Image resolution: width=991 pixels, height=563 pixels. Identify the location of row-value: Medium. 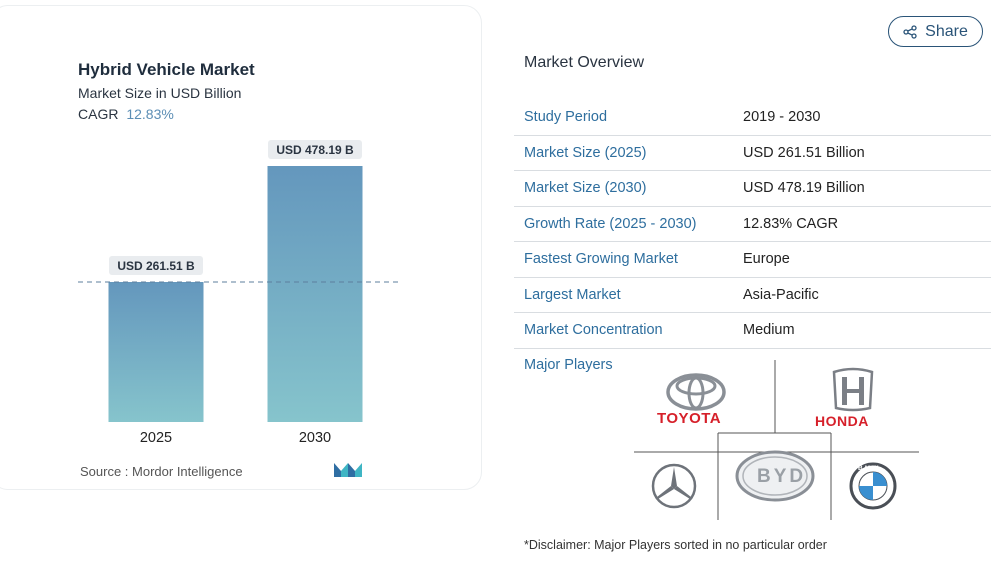
(769, 330).